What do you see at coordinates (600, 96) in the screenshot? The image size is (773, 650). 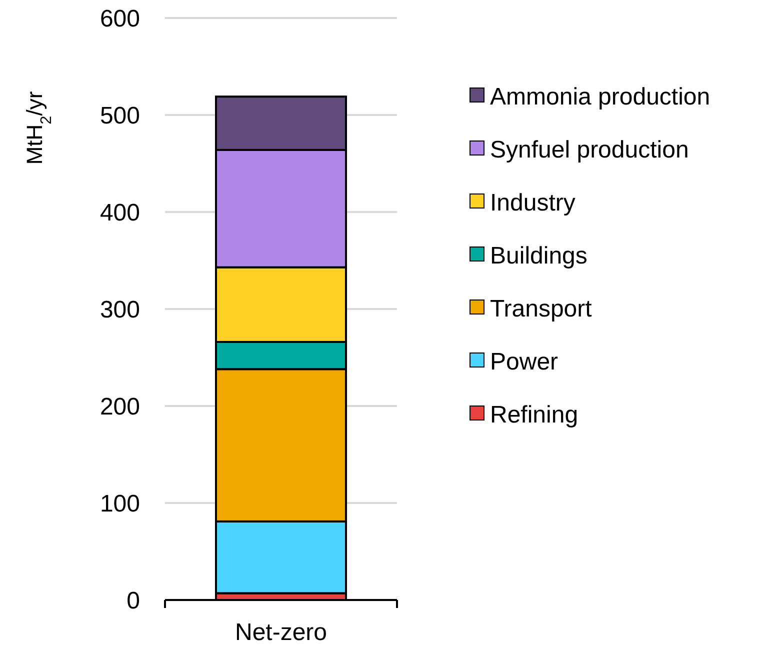 I see `legend-label: Ammonia production` at bounding box center [600, 96].